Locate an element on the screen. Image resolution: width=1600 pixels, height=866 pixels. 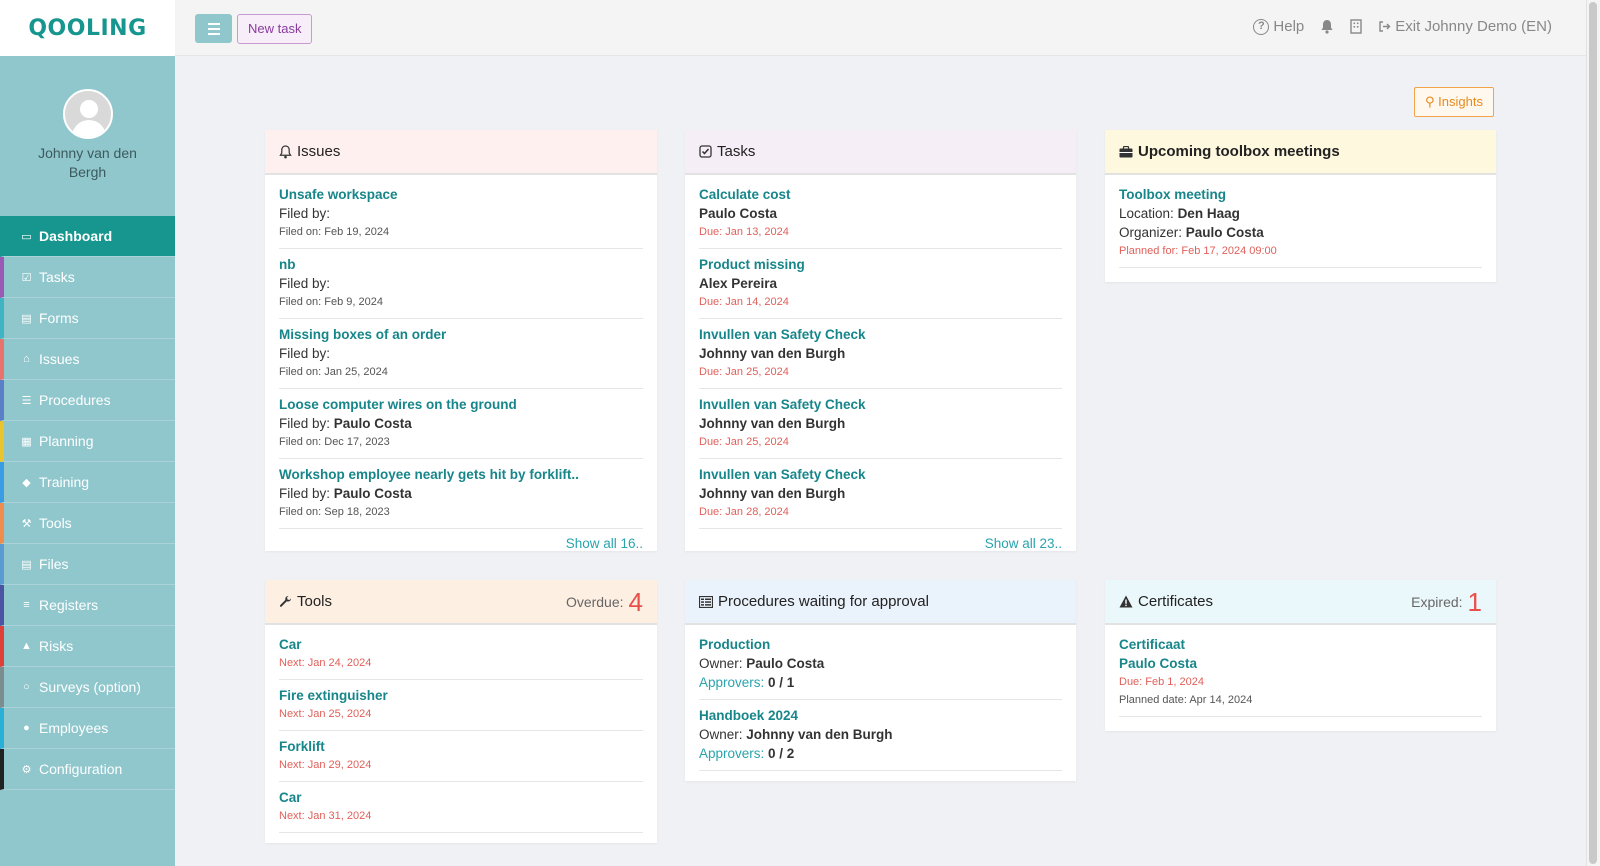
sidebar-item-files: ▤ Files is located at coordinates (87, 564).